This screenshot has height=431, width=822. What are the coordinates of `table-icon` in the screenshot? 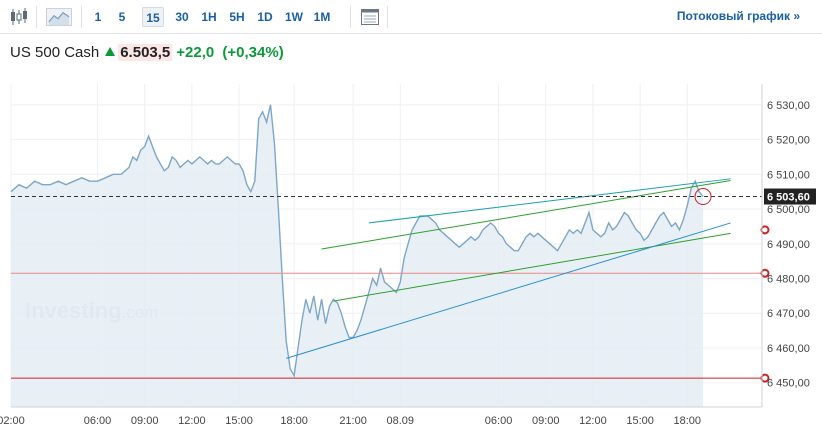 It's located at (370, 17).